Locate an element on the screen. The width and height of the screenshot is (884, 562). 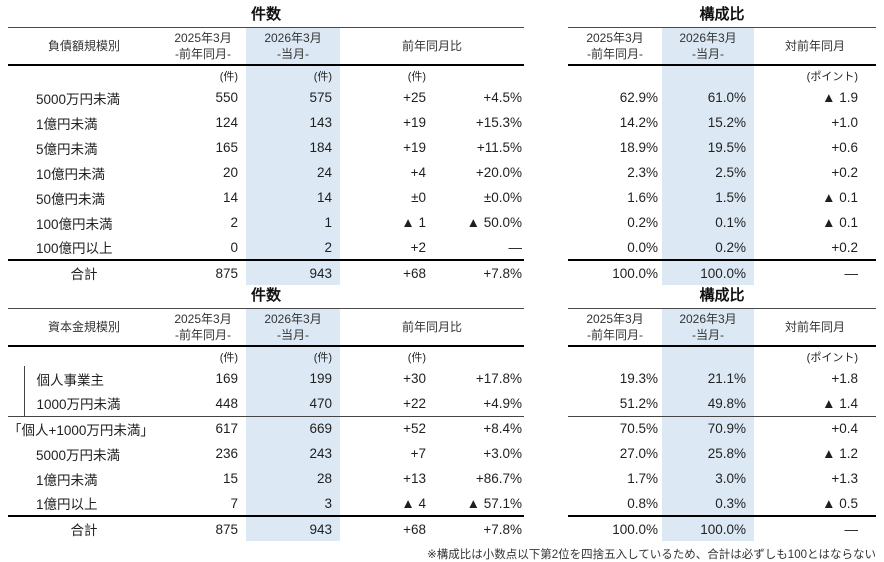
cell-vs-prev-year-point: ▲ 1.4 is located at coordinates (815, 404).